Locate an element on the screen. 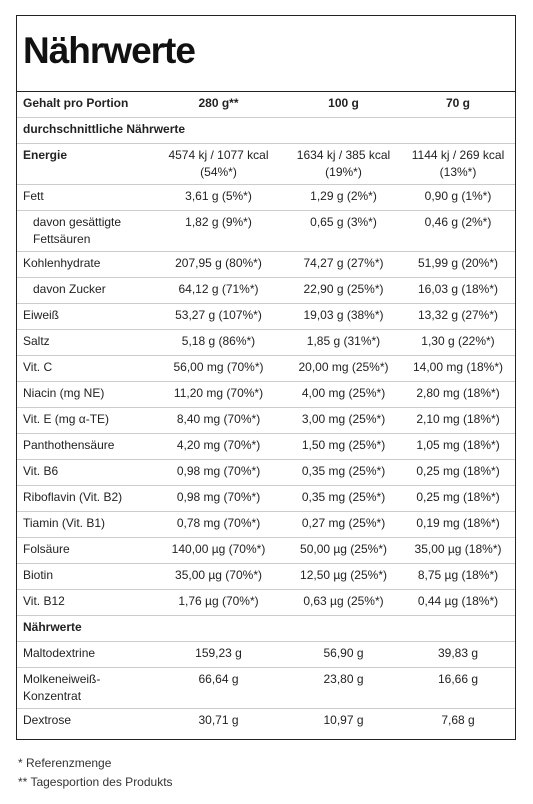 The width and height of the screenshot is (533, 804). cell: 1,05 mg (18%*) is located at coordinates (458, 446).